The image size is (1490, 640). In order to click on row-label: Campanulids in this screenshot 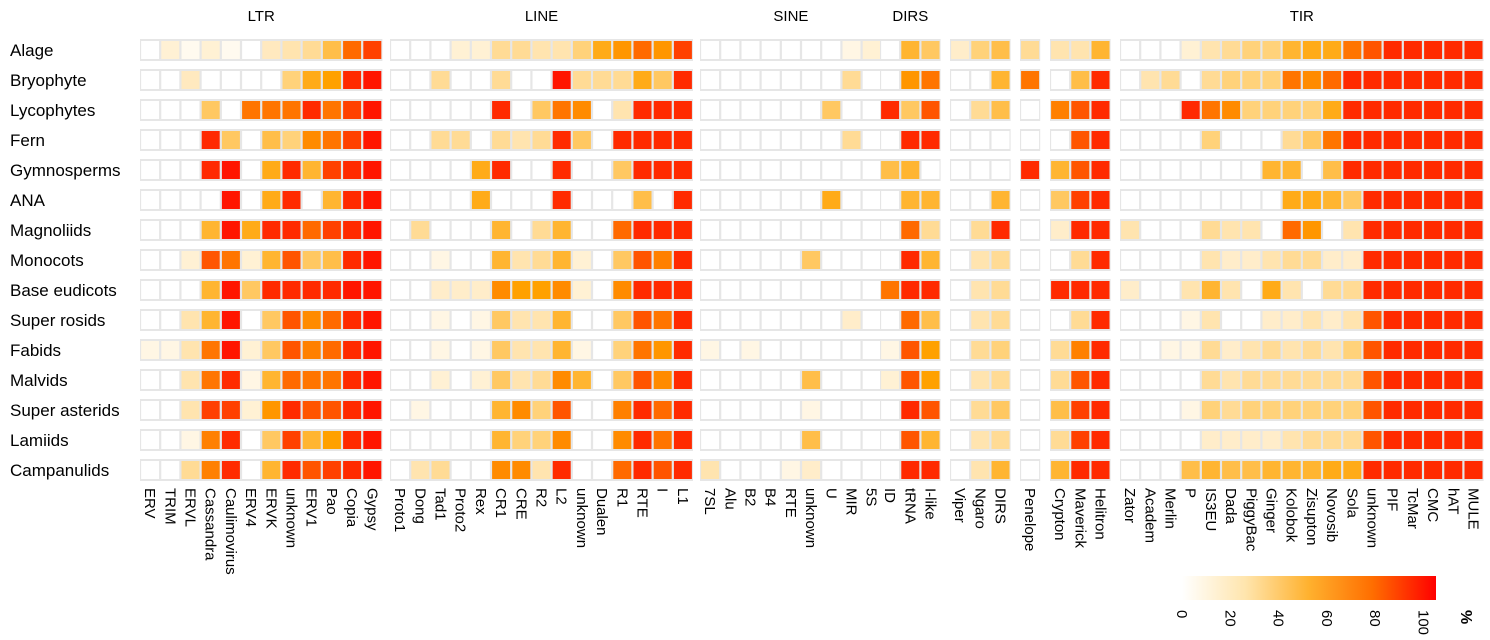, I will do `click(59, 470)`.